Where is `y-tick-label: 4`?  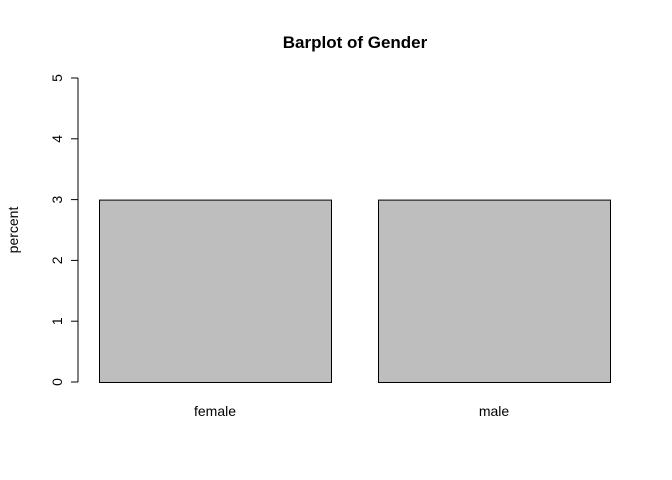
y-tick-label: 4 is located at coordinates (57, 139).